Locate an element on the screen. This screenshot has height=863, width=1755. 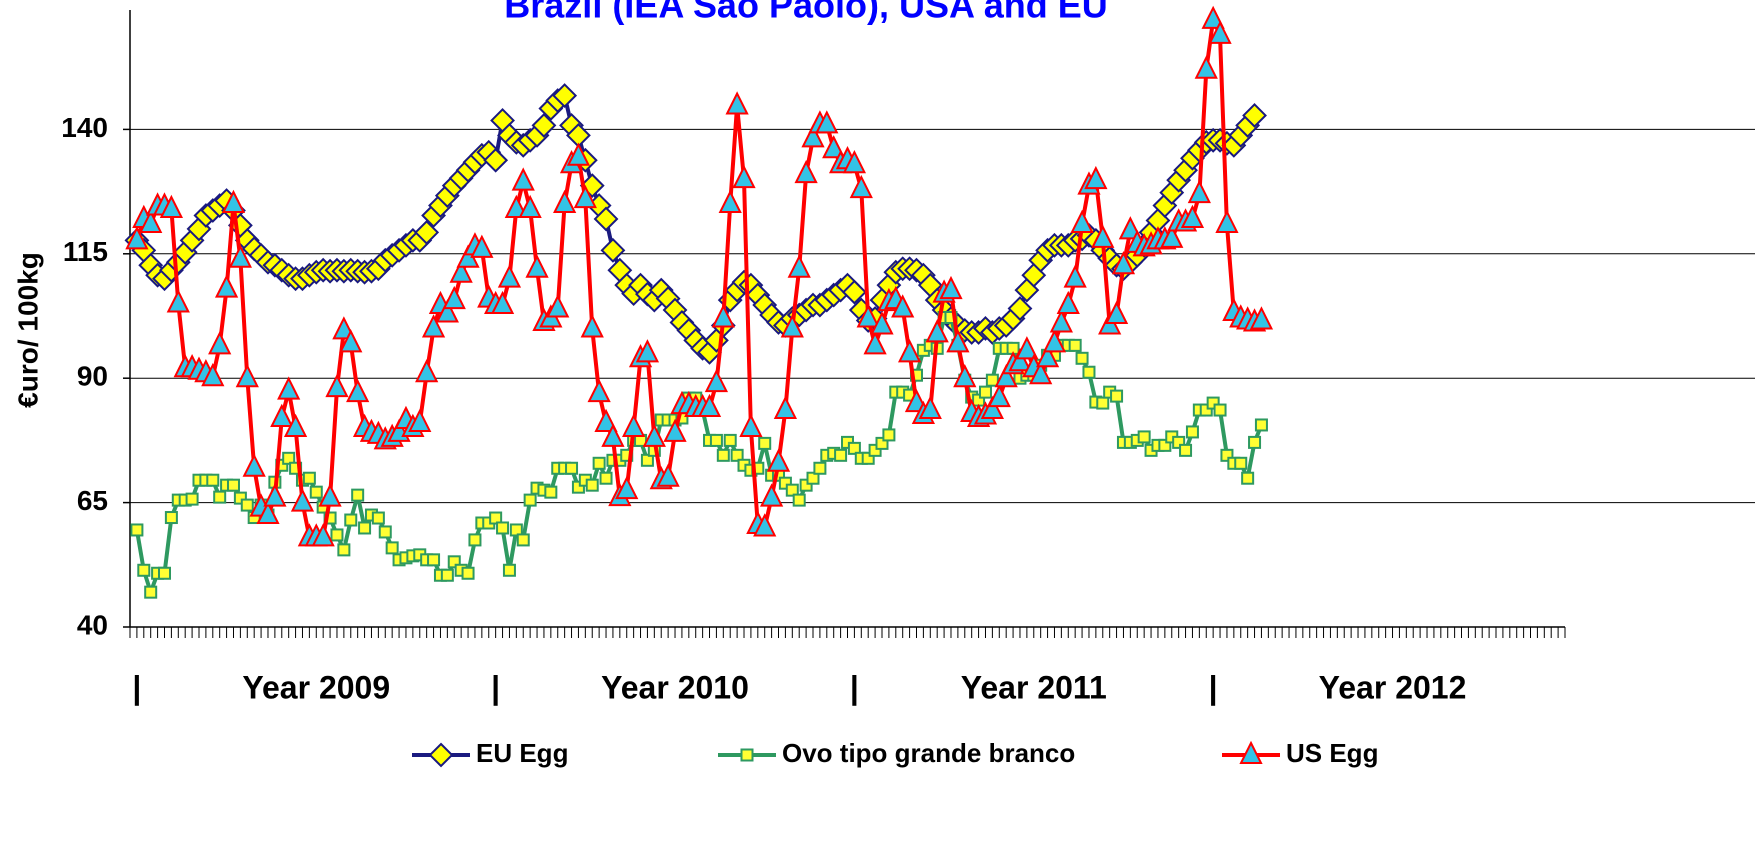
y-tick-label: 115 is located at coordinates (85, 251).